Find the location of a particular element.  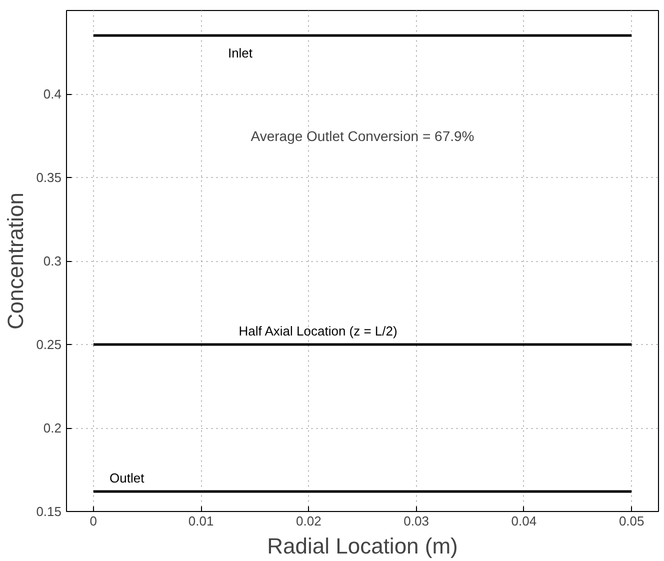

y-tick-label: 0.15 is located at coordinates (49, 511).